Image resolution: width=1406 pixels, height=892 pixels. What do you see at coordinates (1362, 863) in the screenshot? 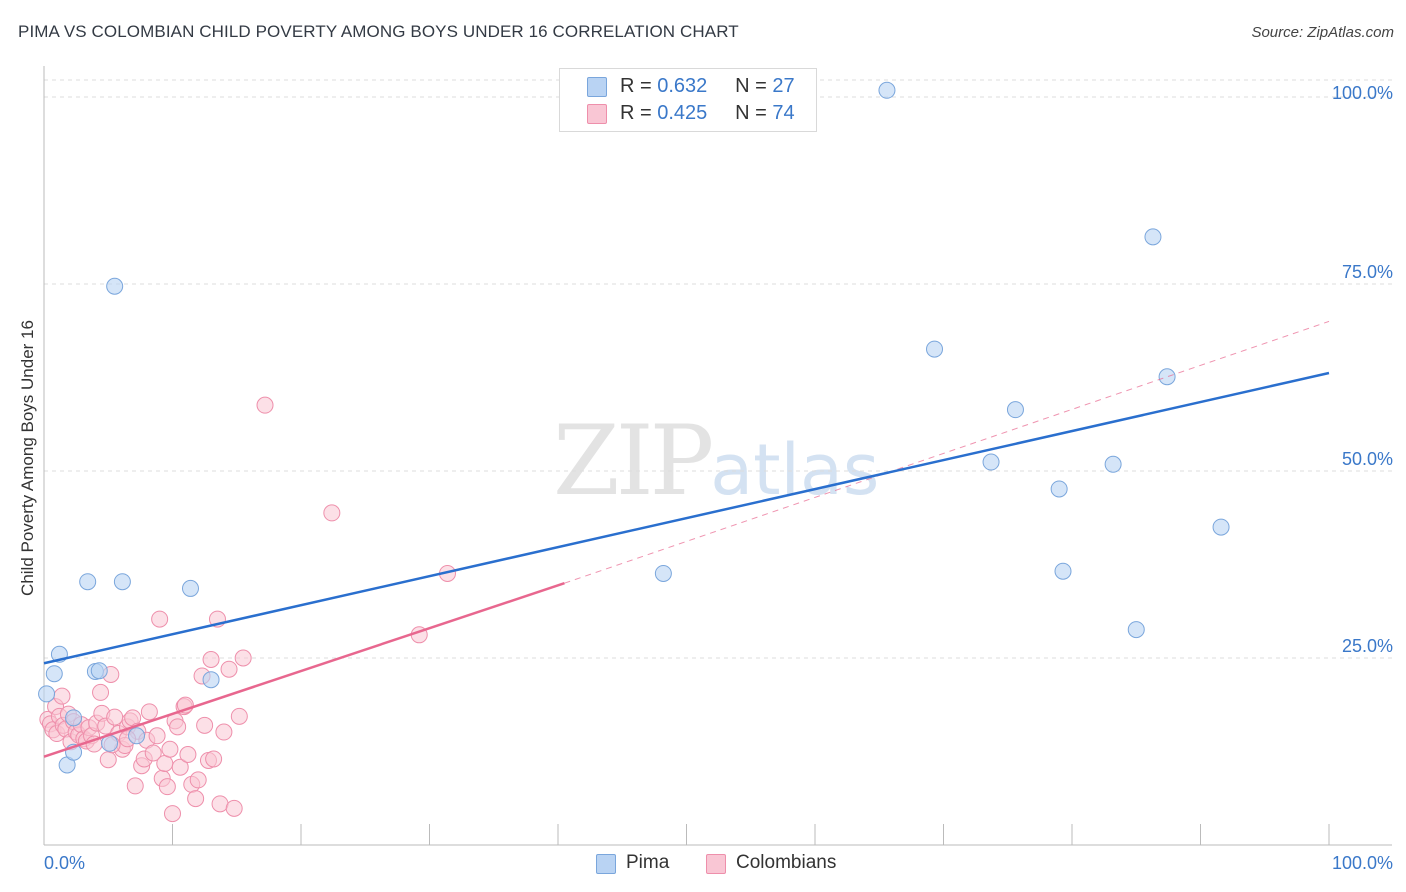
I see `x-tick-label-100: 100.0%` at bounding box center [1362, 863].